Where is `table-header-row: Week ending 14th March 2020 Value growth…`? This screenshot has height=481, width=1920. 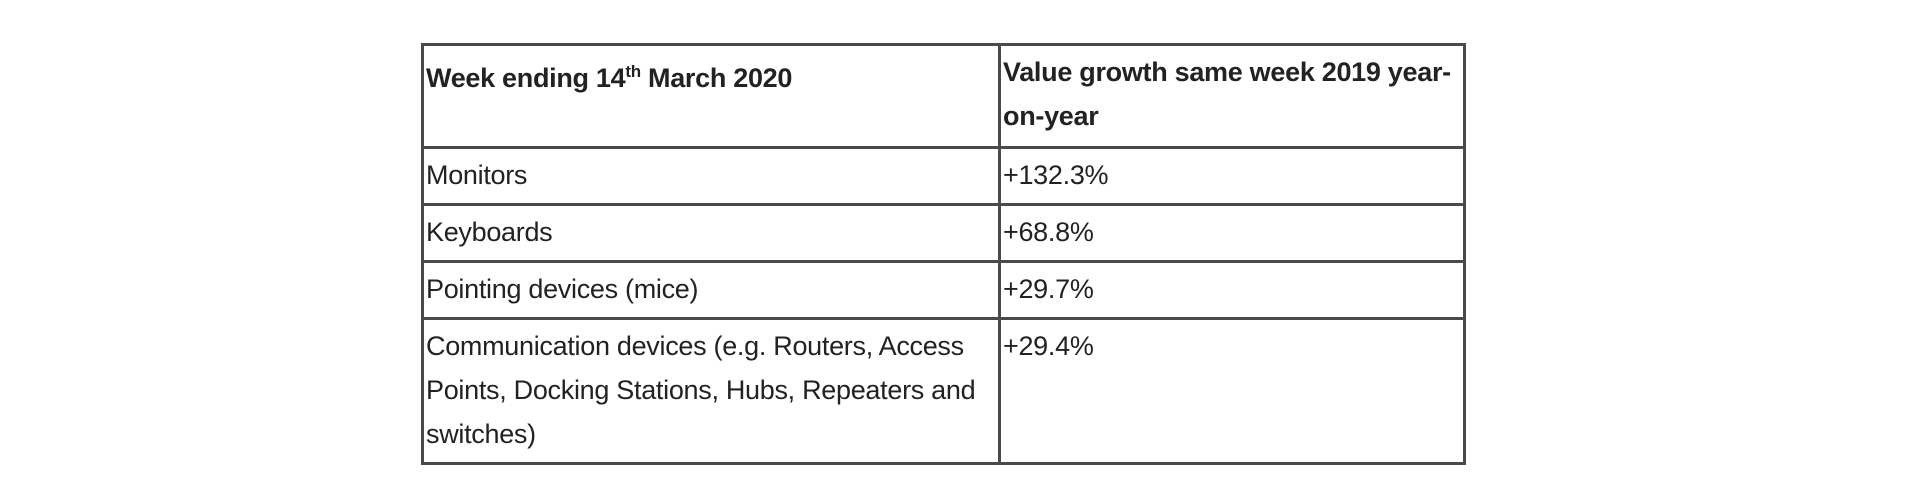 table-header-row: Week ending 14th March 2020 Value growth… is located at coordinates (943, 96).